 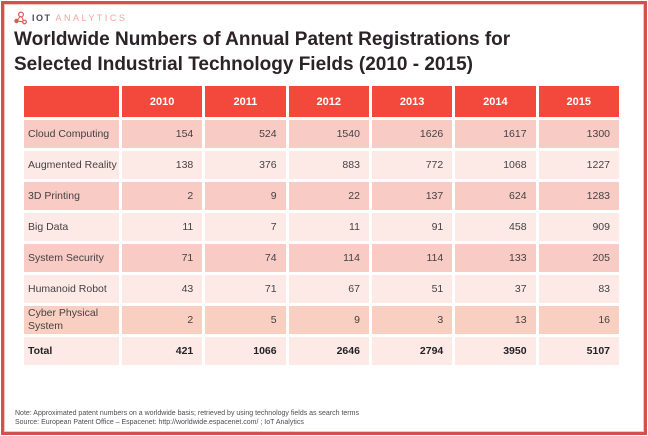 What do you see at coordinates (412, 320) in the screenshot?
I see `value-cell: 3` at bounding box center [412, 320].